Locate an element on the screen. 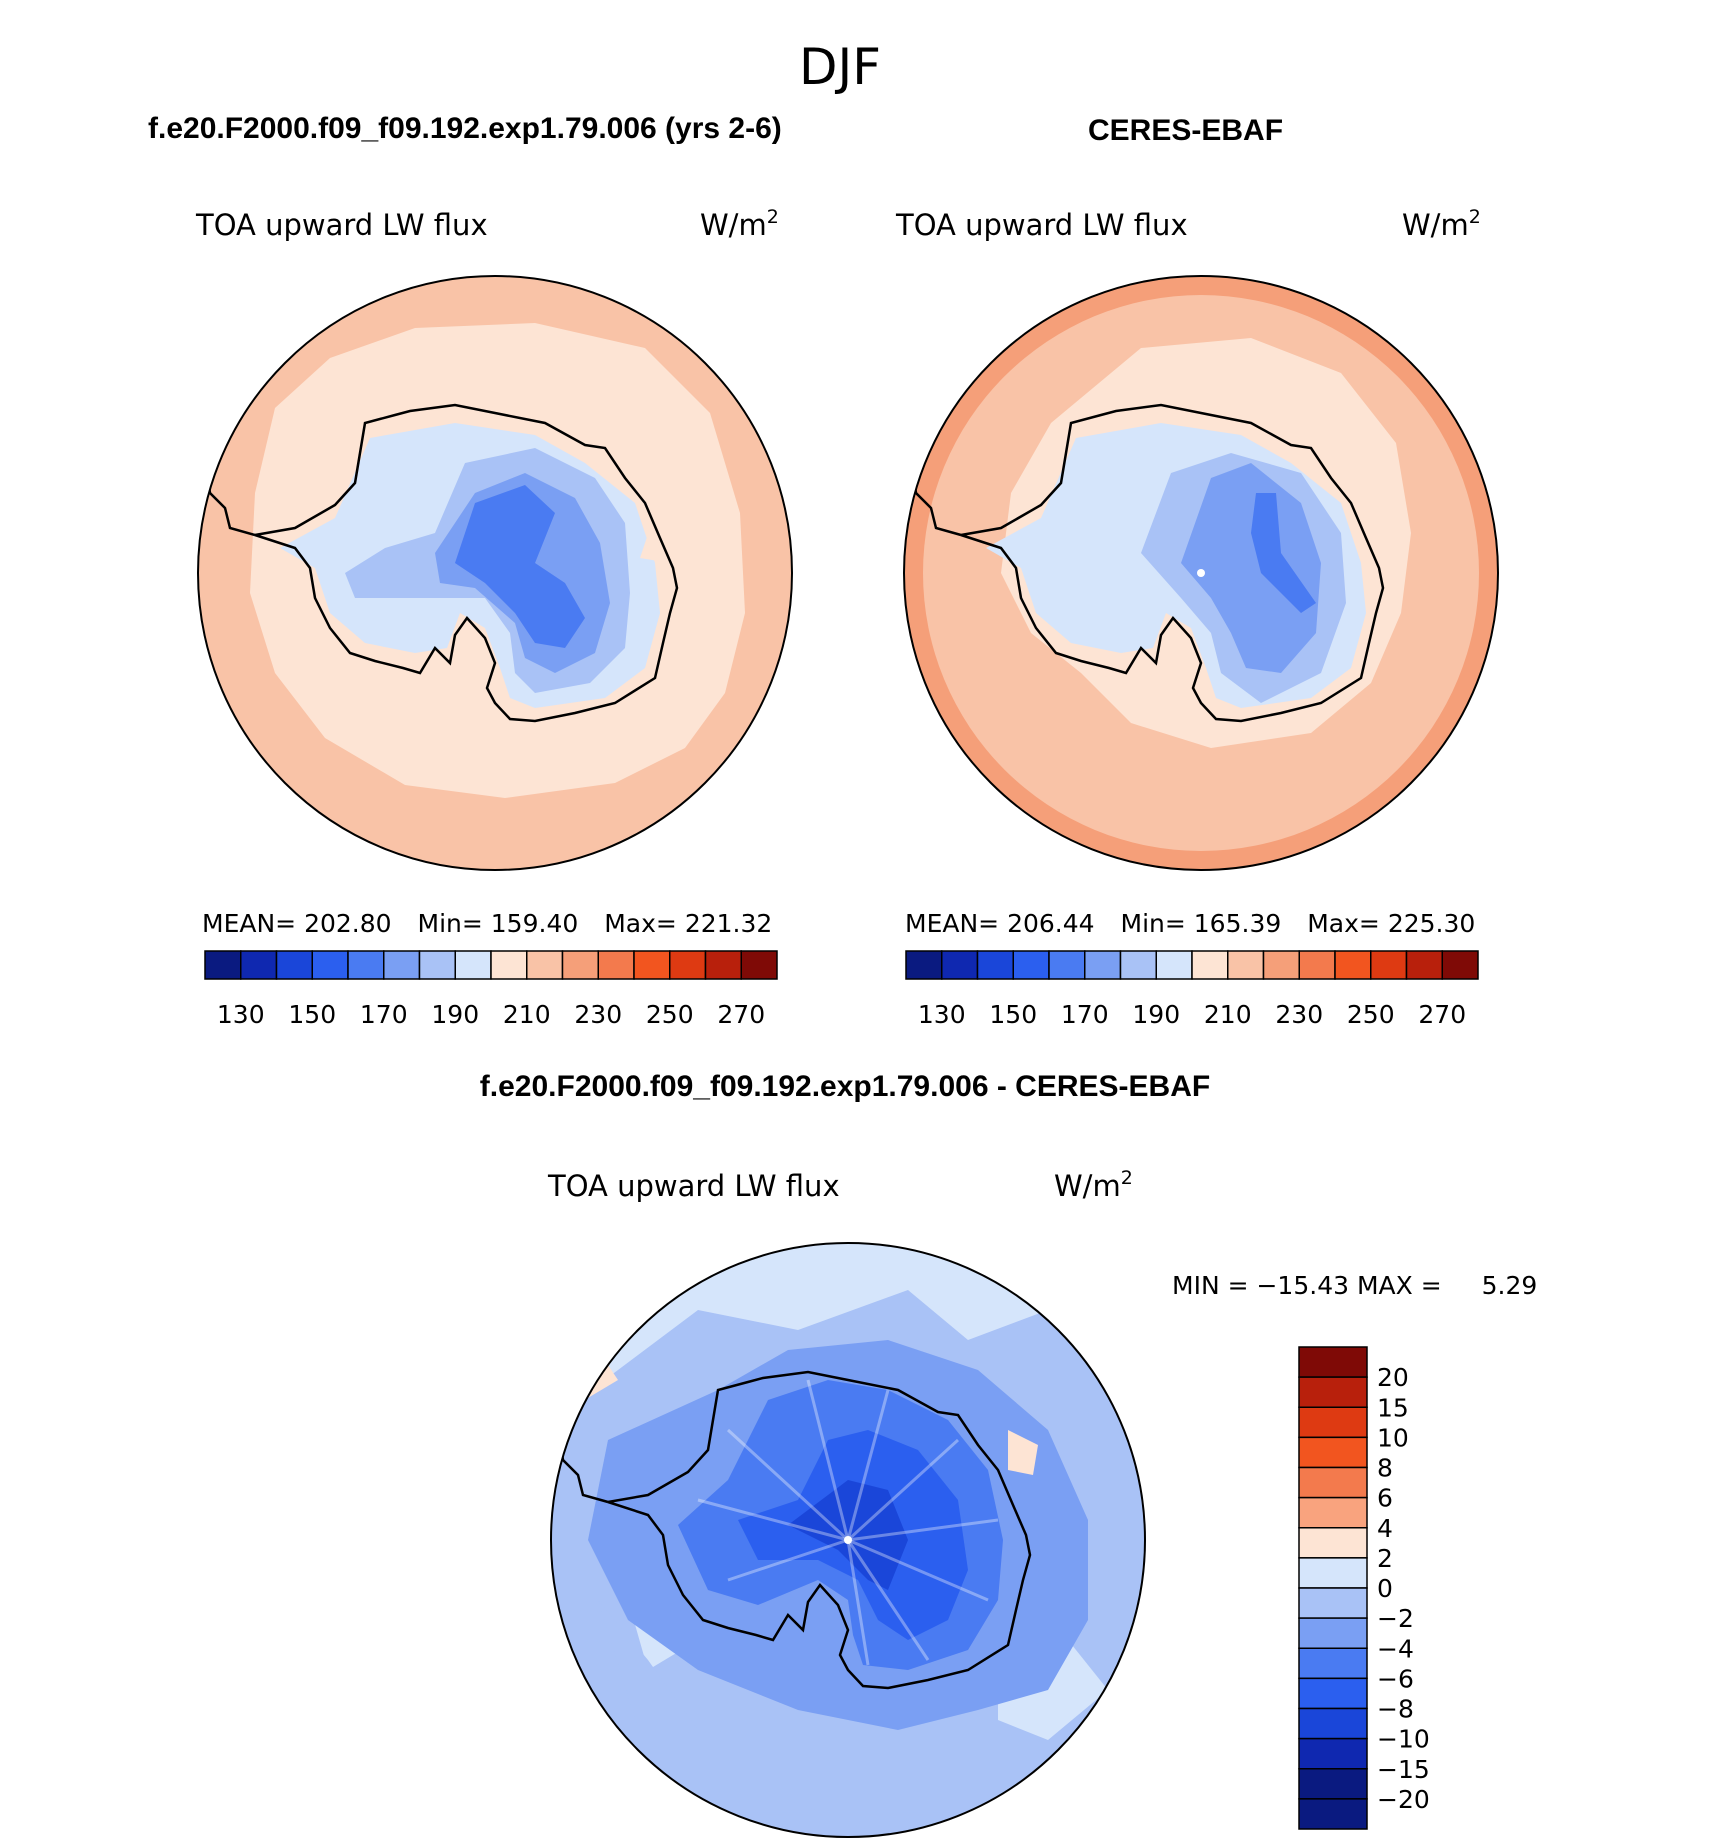  colorbar-tick-label: −15 is located at coordinates (1403, 1769).